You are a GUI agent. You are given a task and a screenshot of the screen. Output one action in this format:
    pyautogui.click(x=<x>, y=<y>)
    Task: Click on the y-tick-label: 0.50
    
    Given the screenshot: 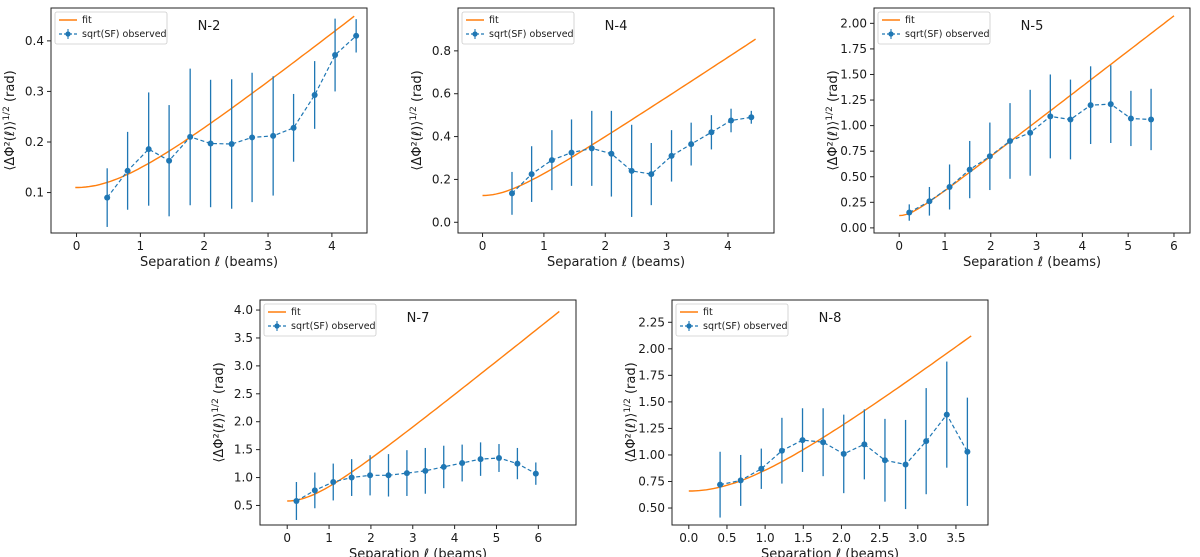 What is the action you would take?
    pyautogui.click(x=651, y=508)
    